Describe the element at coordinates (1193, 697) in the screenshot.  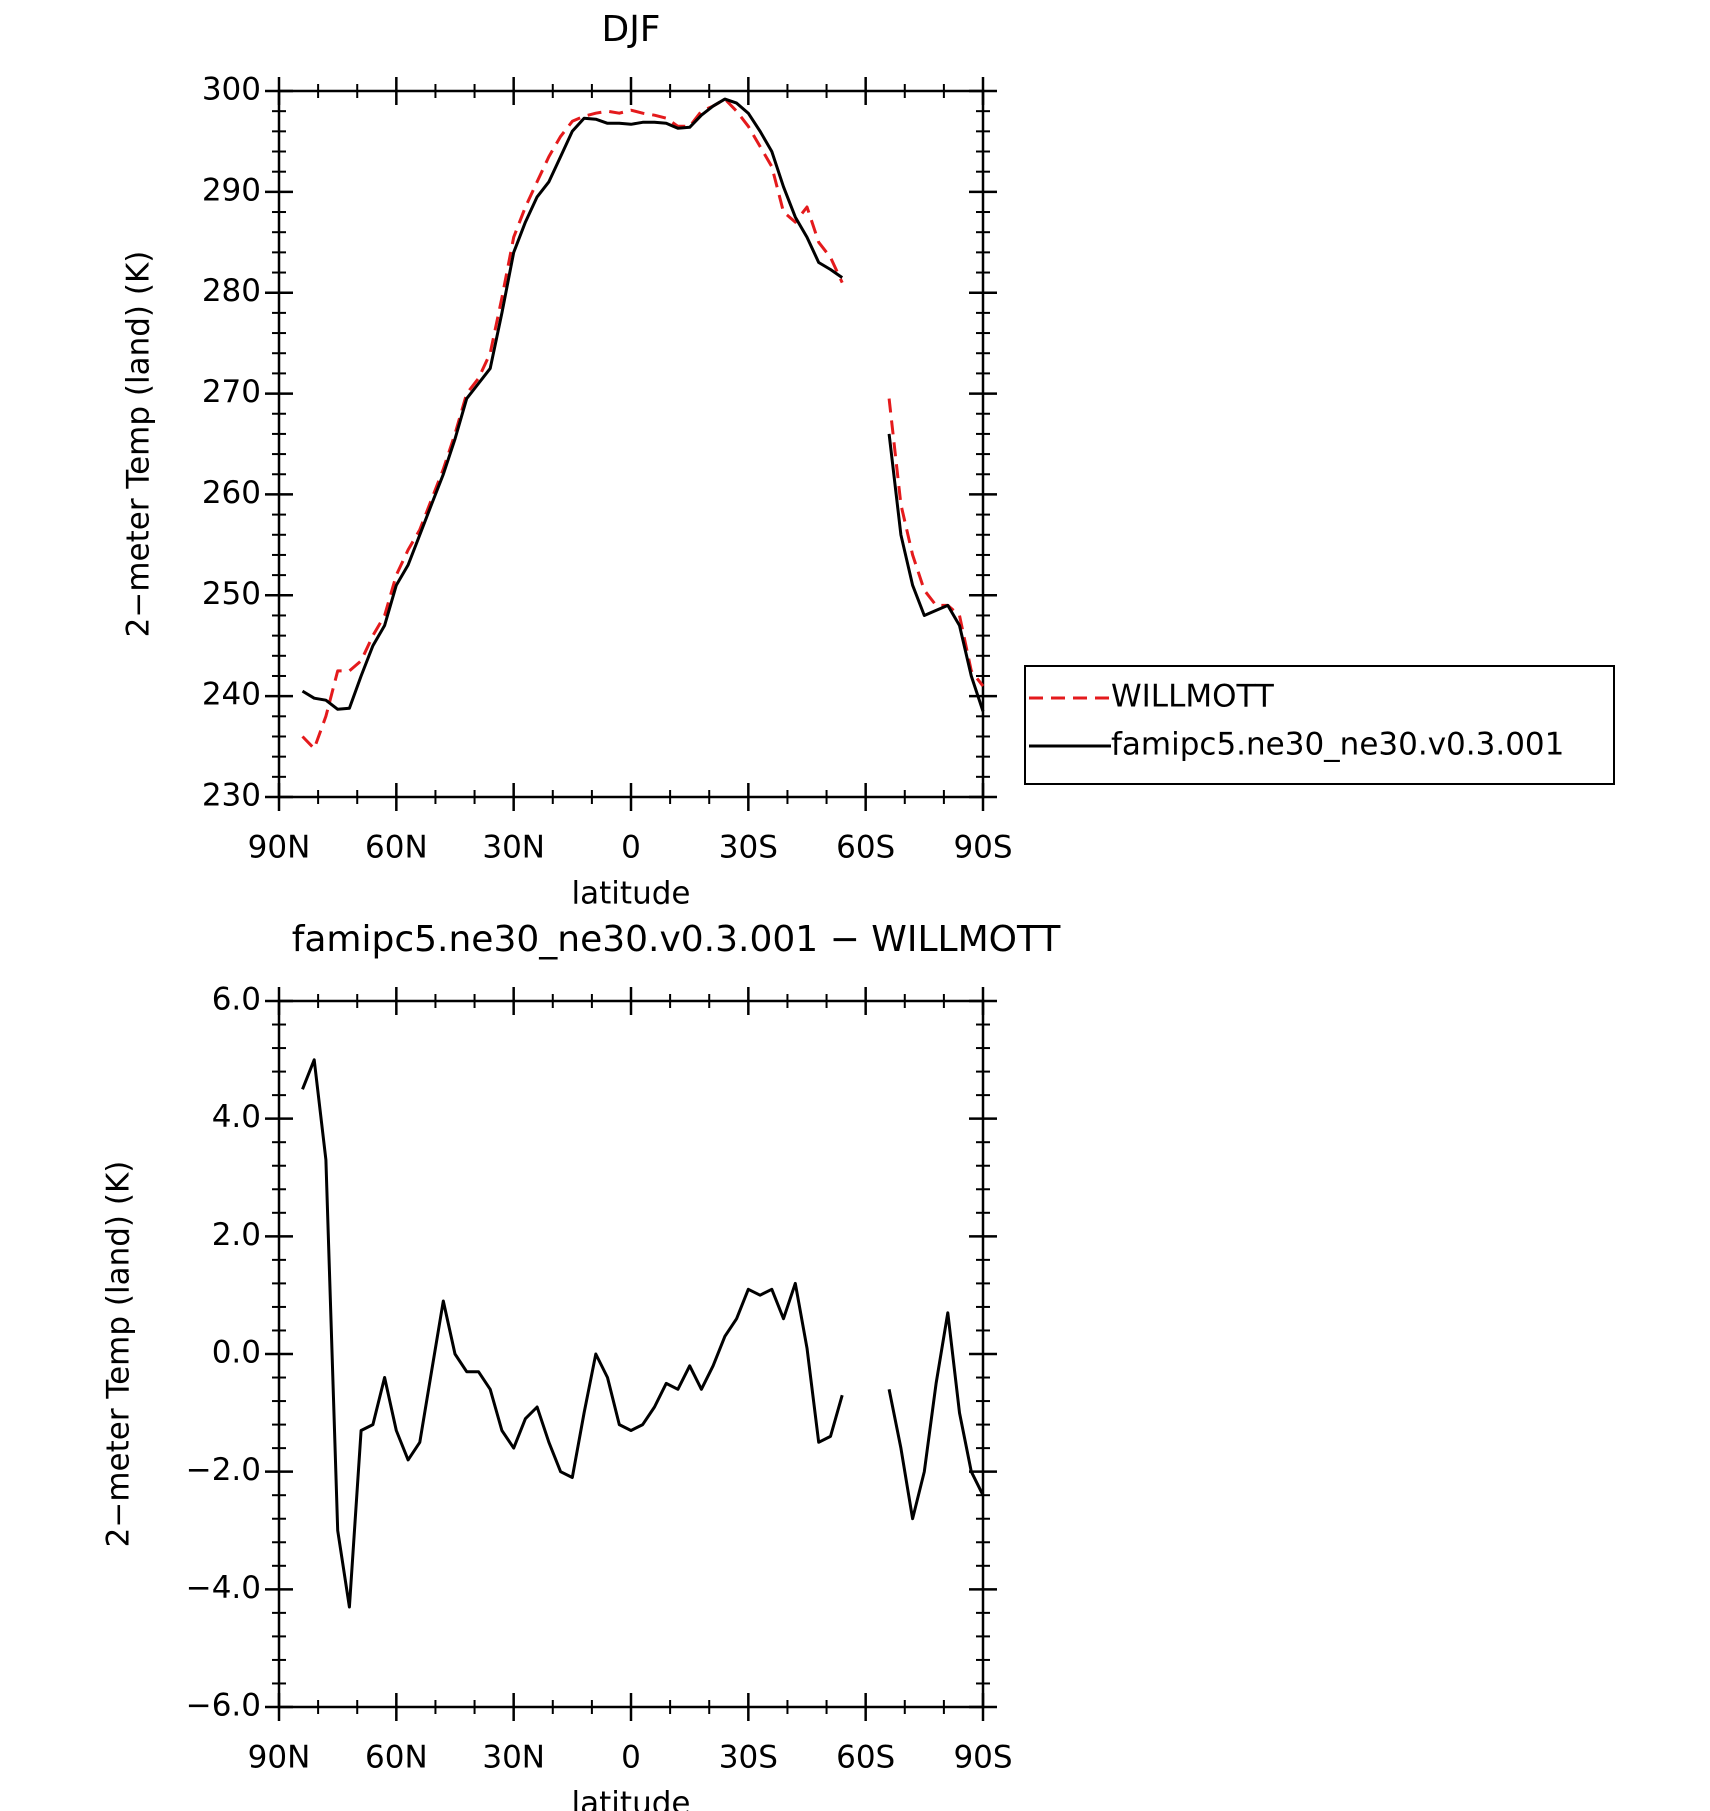
I see `legend-label: WILLMOTT` at that location.